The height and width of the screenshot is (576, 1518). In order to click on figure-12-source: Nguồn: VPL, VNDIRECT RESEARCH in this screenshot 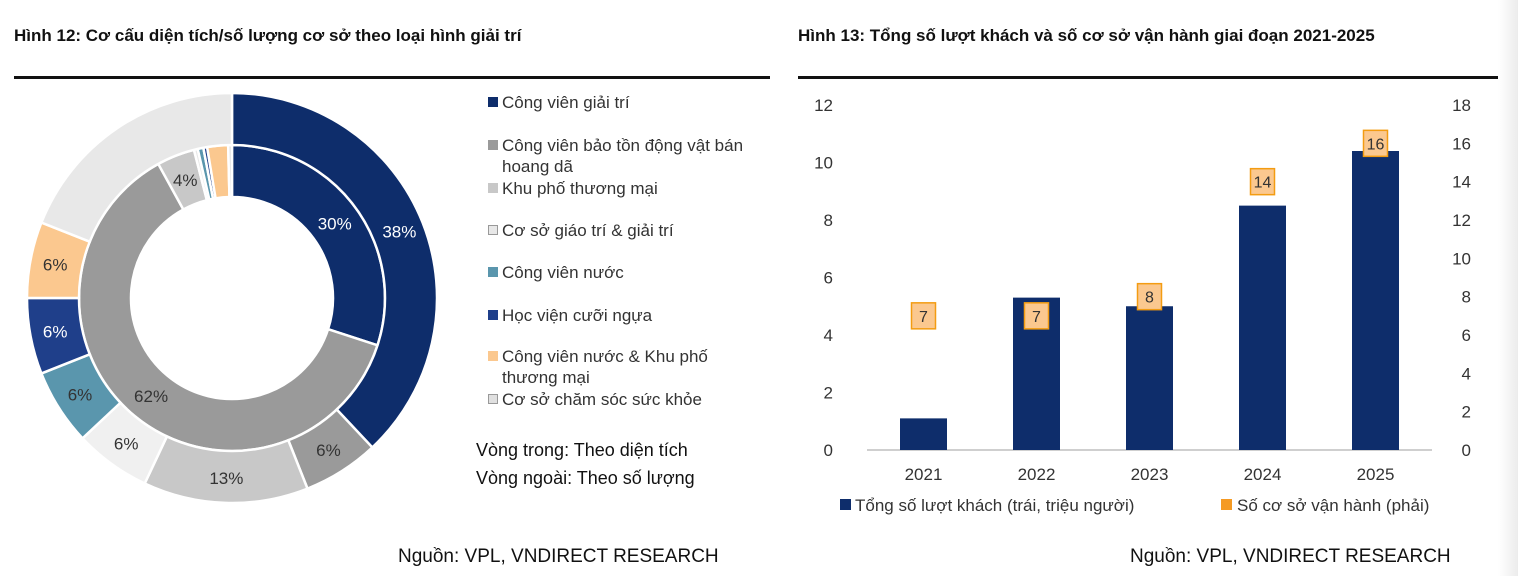, I will do `click(558, 556)`.